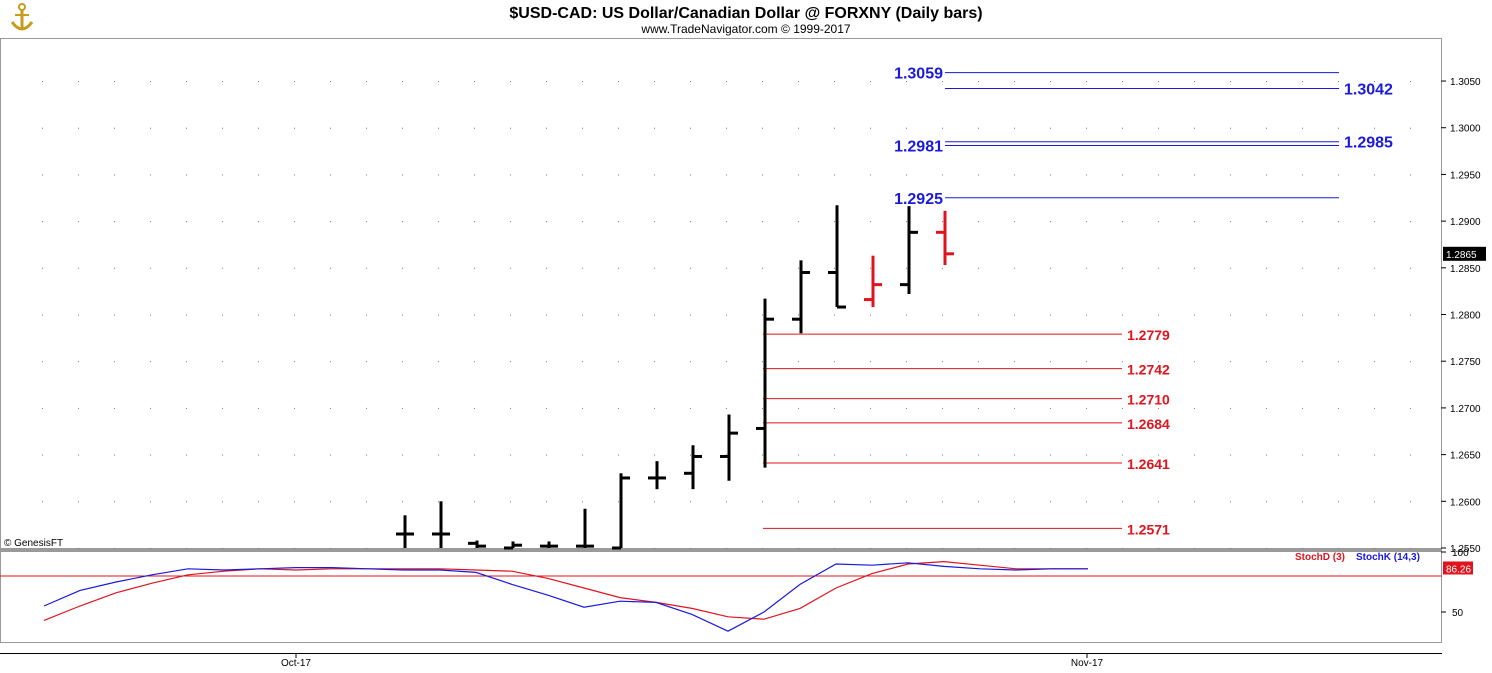 This screenshot has height=673, width=1492. Describe the element at coordinates (692, 661) in the screenshot. I see `time-axis: Oct-17 Nov-17` at that location.